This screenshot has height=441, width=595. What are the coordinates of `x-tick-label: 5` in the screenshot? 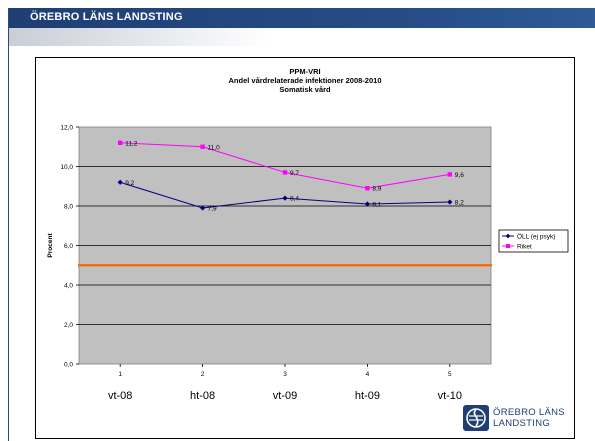 It's located at (450, 374).